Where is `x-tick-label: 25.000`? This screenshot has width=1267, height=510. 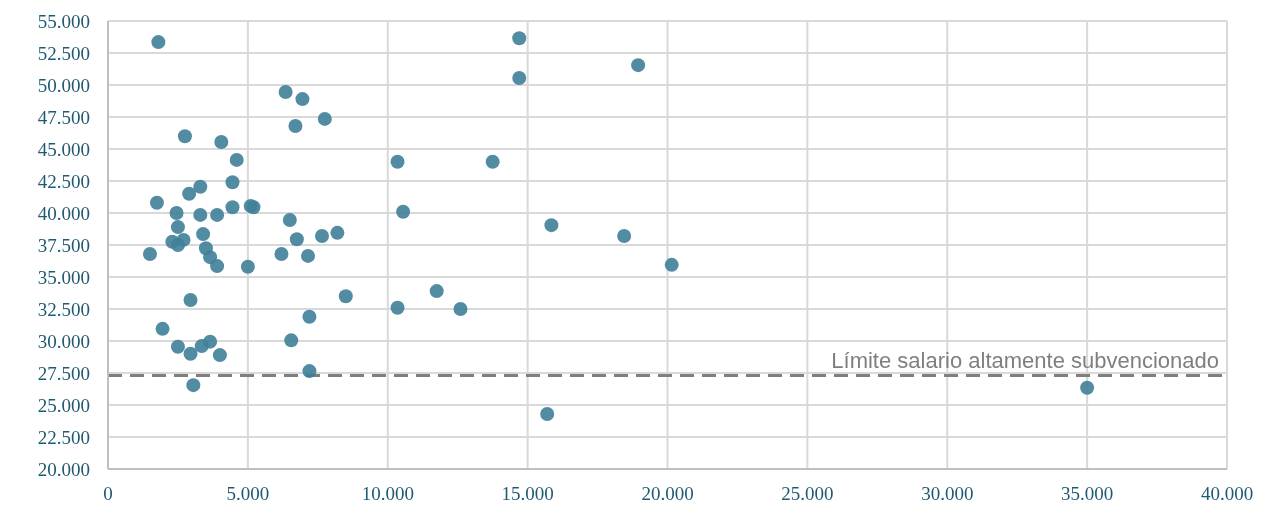 x-tick-label: 25.000 is located at coordinates (807, 494).